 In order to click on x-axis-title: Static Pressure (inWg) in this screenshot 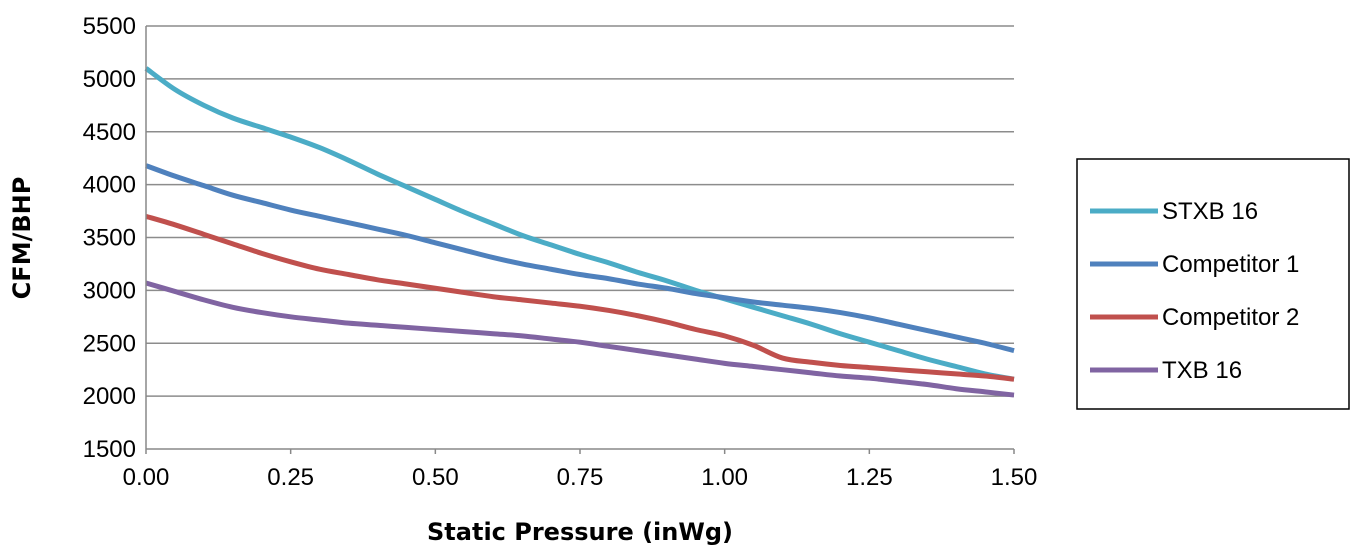, I will do `click(580, 532)`.